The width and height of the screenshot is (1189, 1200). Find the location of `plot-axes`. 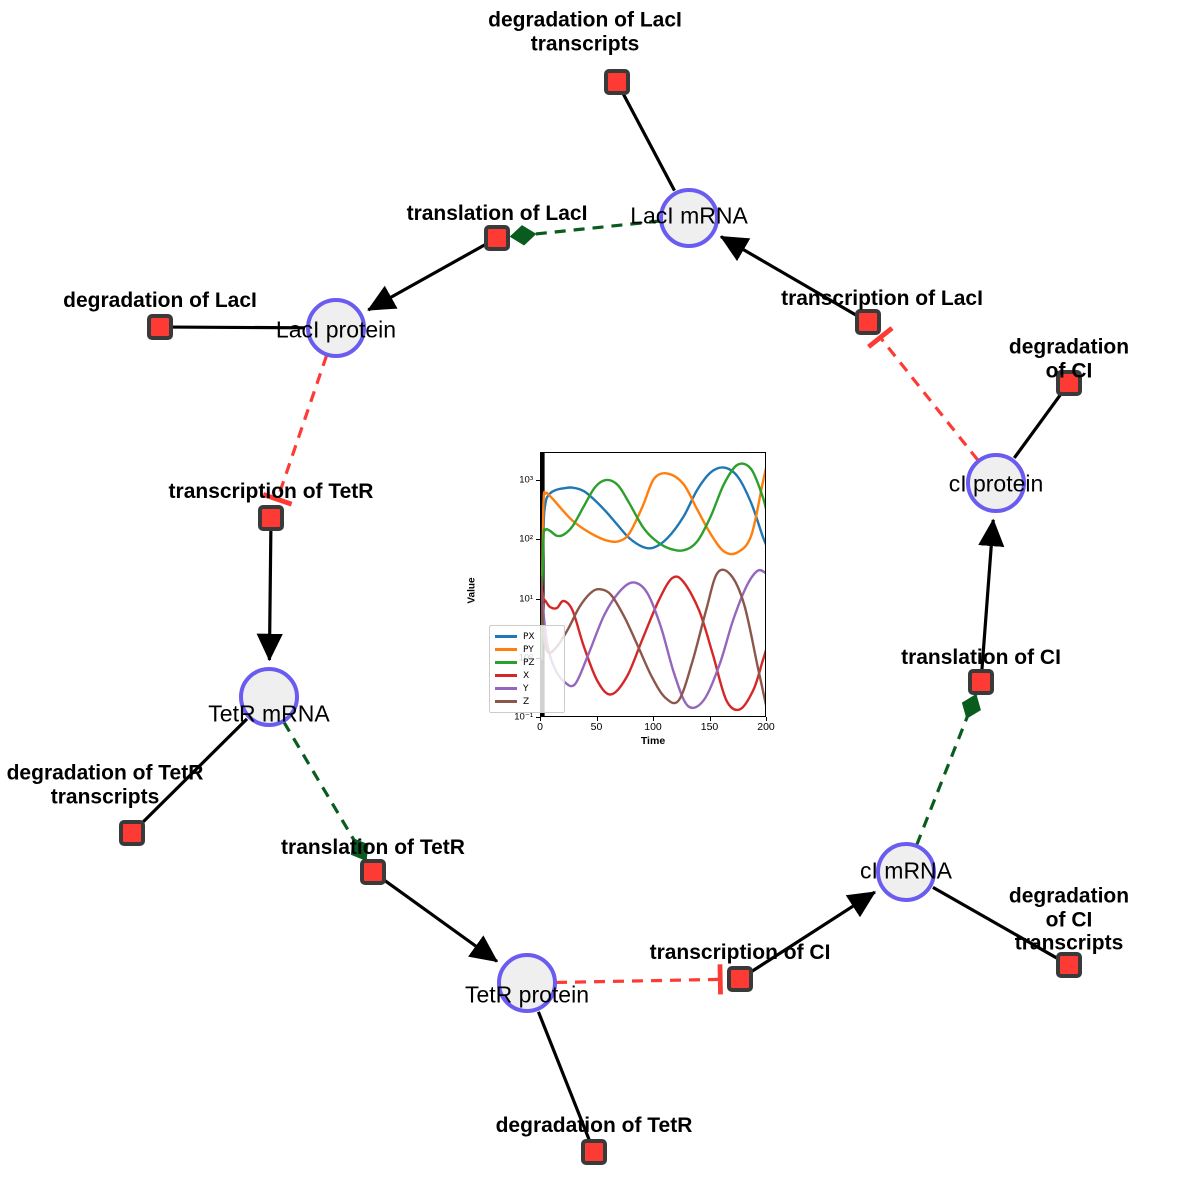

plot-axes is located at coordinates (653, 584).